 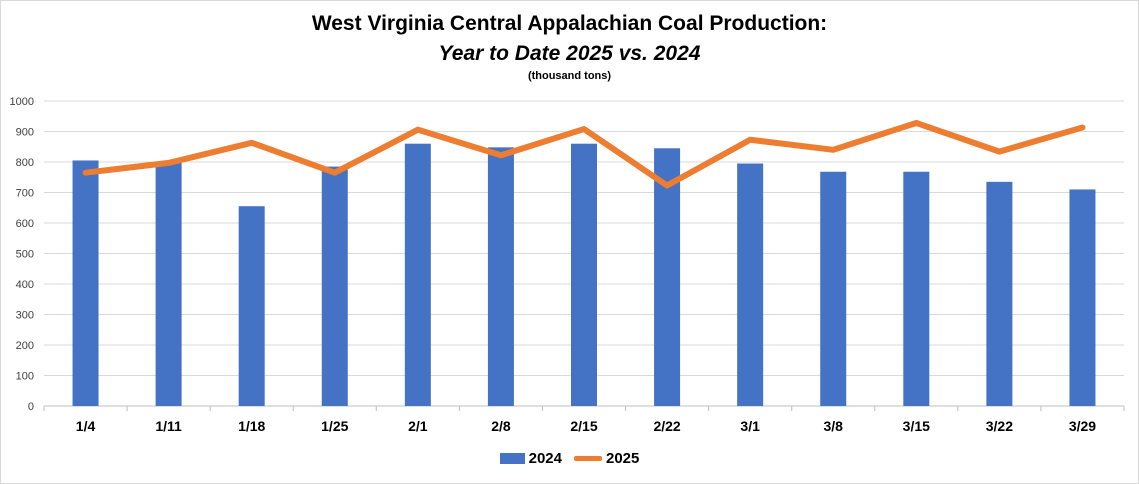 I want to click on x-tick-label: 1/11, so click(x=168, y=426).